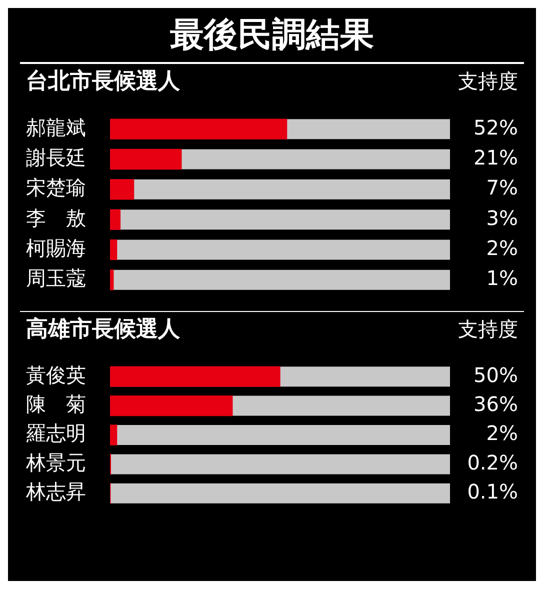 The image size is (544, 589). What do you see at coordinates (56, 218) in the screenshot?
I see `y-tick-label: 李 敖` at bounding box center [56, 218].